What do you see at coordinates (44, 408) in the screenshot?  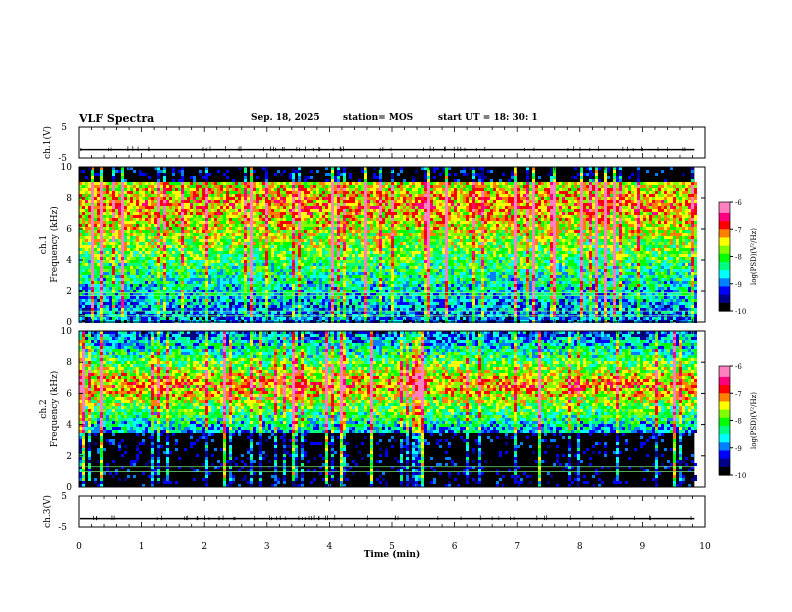 I see `y-axis-label: ch.2` at bounding box center [44, 408].